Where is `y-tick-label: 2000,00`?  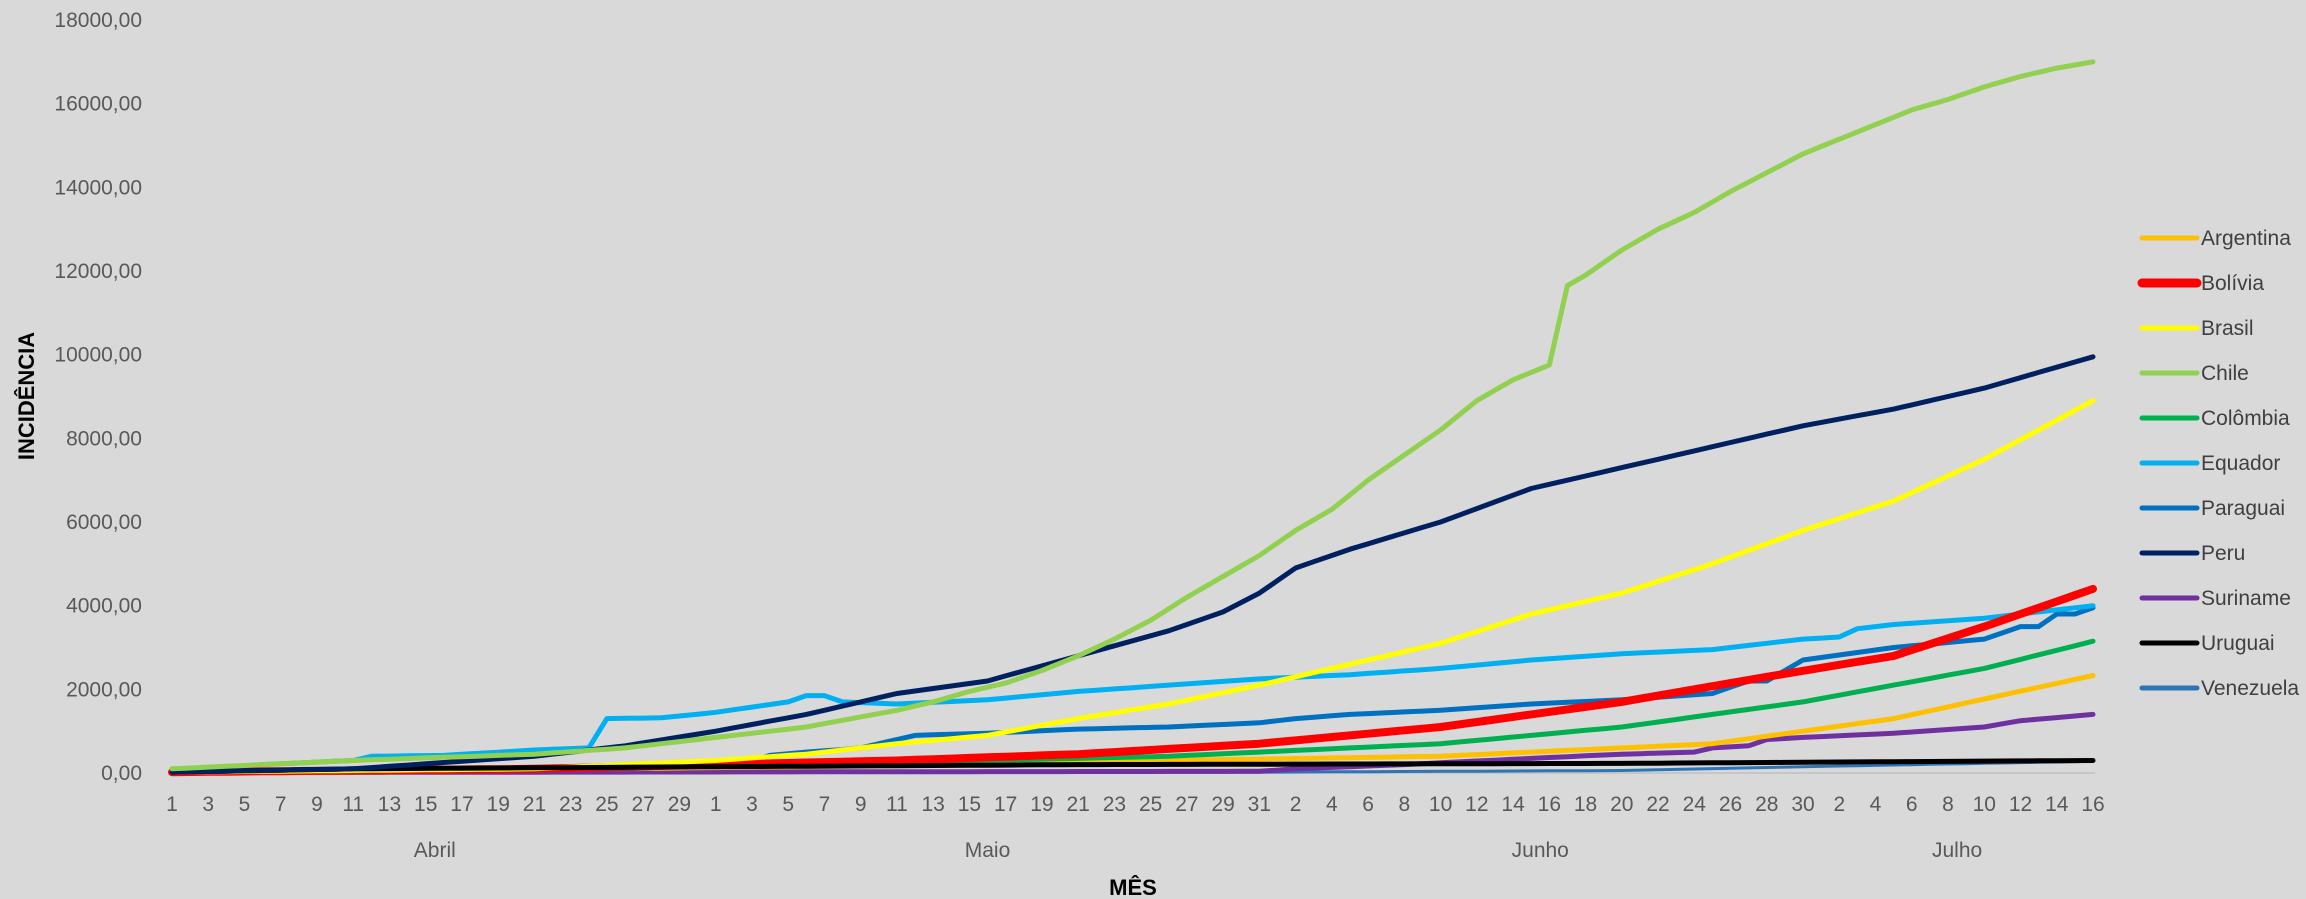 y-tick-label: 2000,00 is located at coordinates (104, 689).